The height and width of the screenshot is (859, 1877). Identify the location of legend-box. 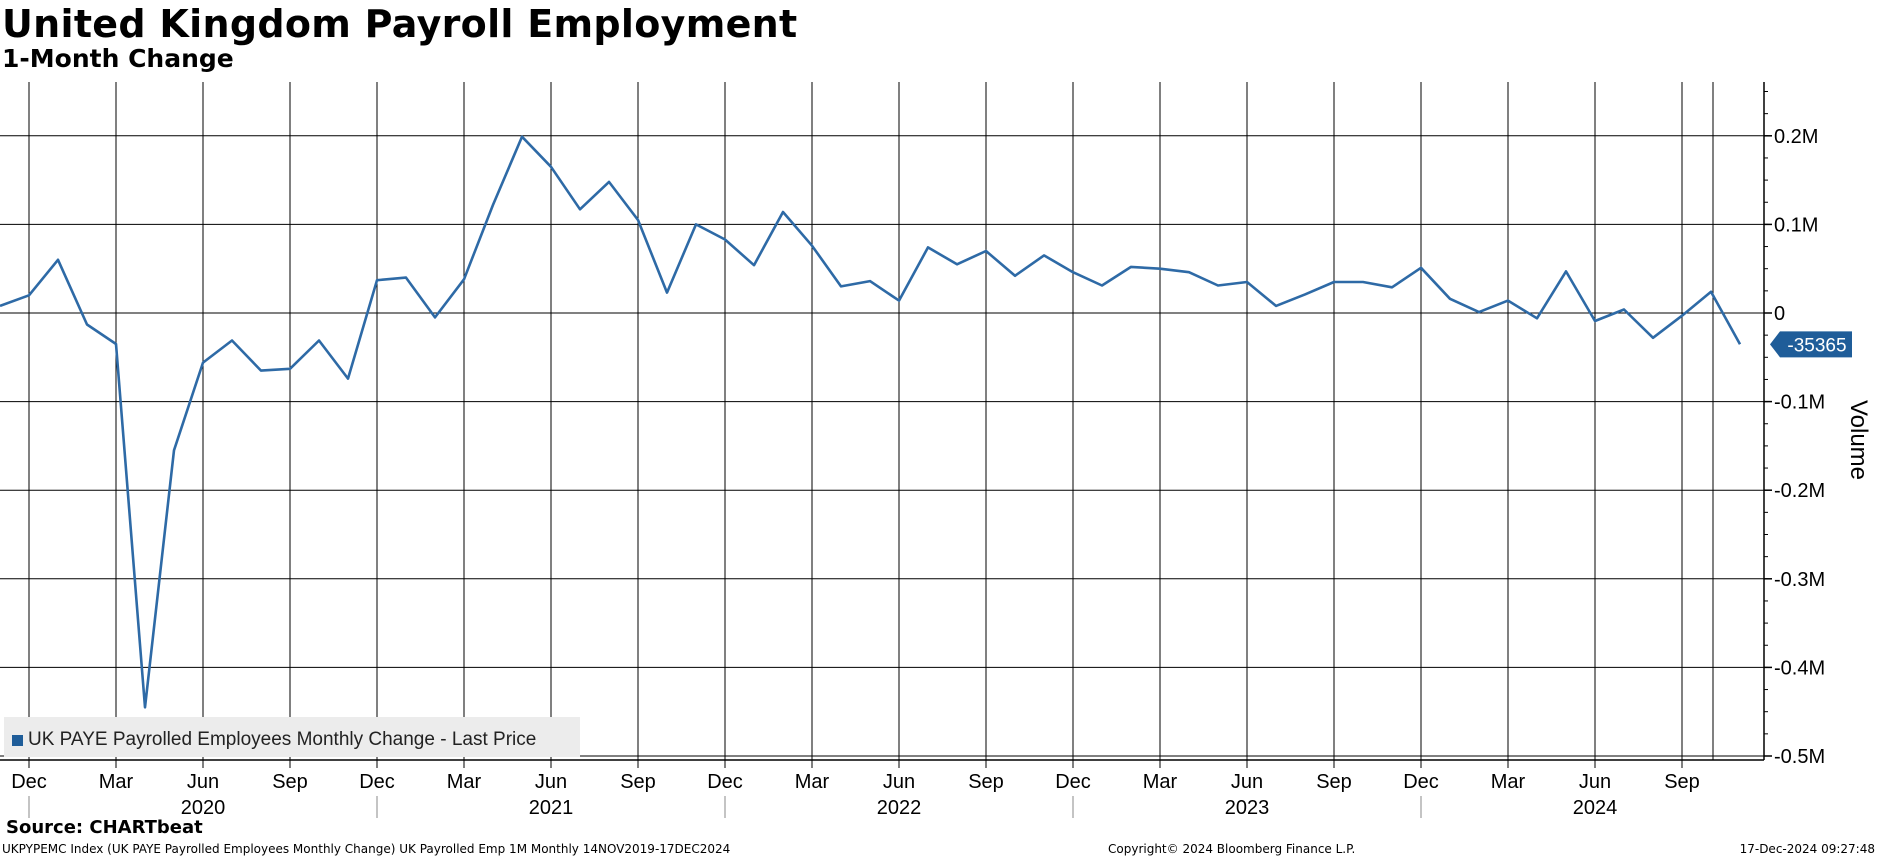
(292, 737).